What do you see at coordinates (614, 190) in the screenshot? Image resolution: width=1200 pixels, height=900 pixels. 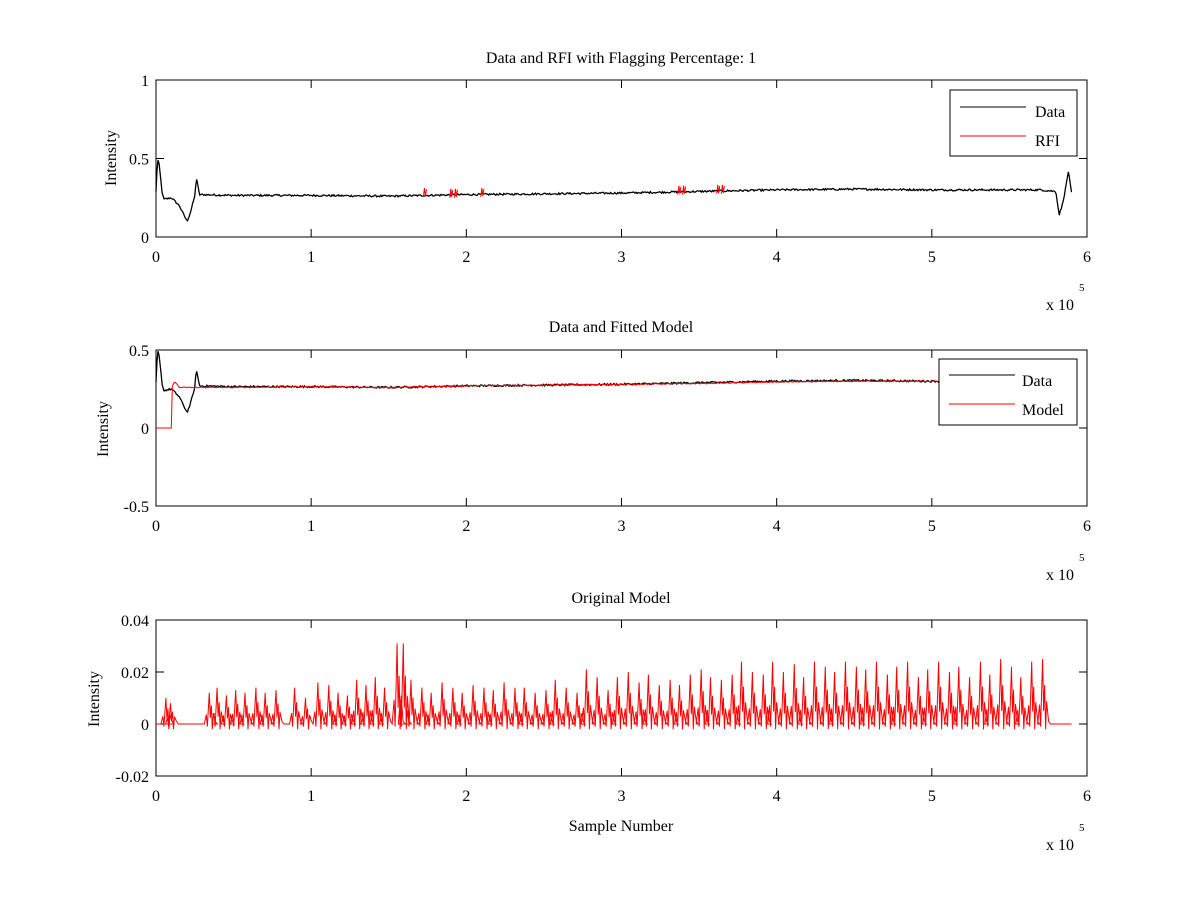 I see `series-line-data` at bounding box center [614, 190].